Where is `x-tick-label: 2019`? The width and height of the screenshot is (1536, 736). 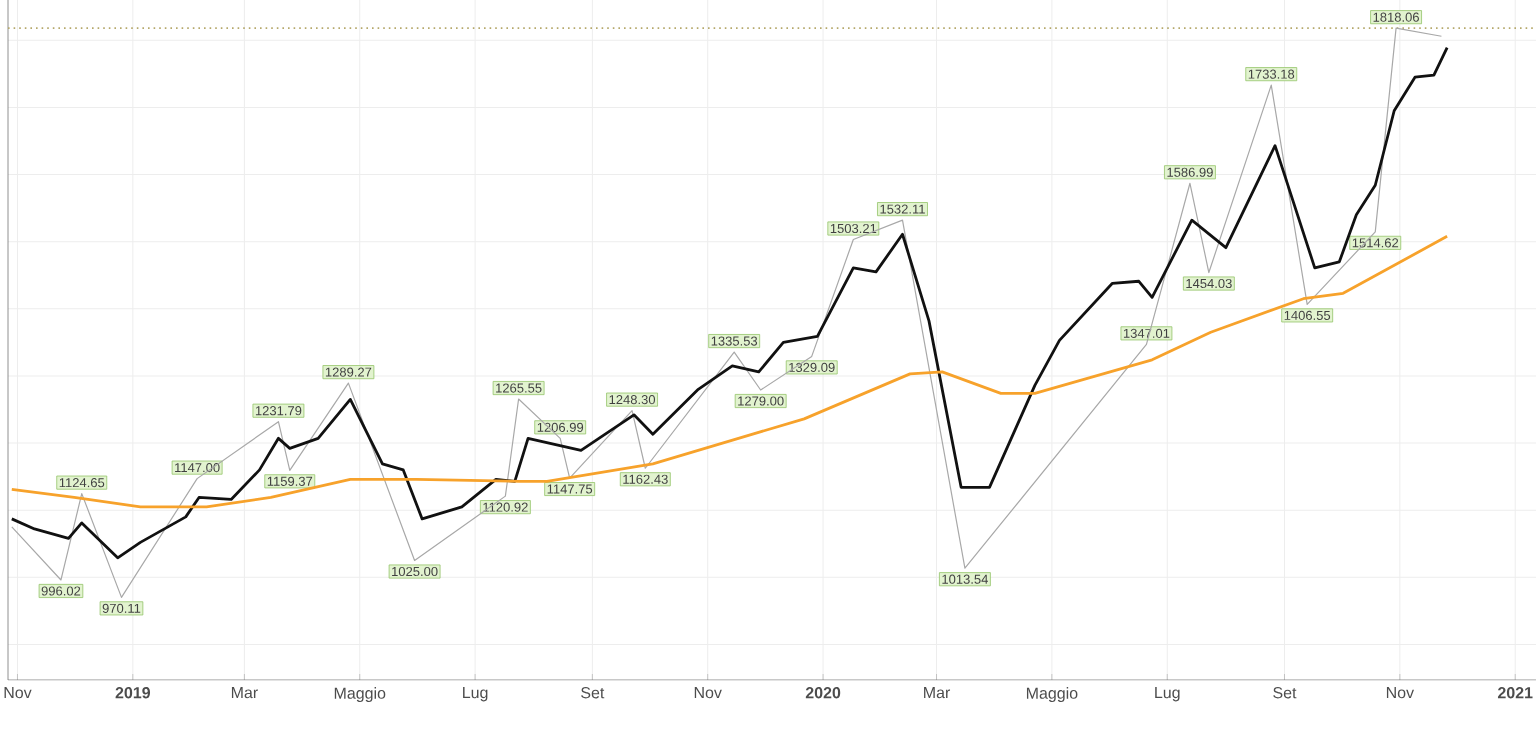 x-tick-label: 2019 is located at coordinates (133, 693).